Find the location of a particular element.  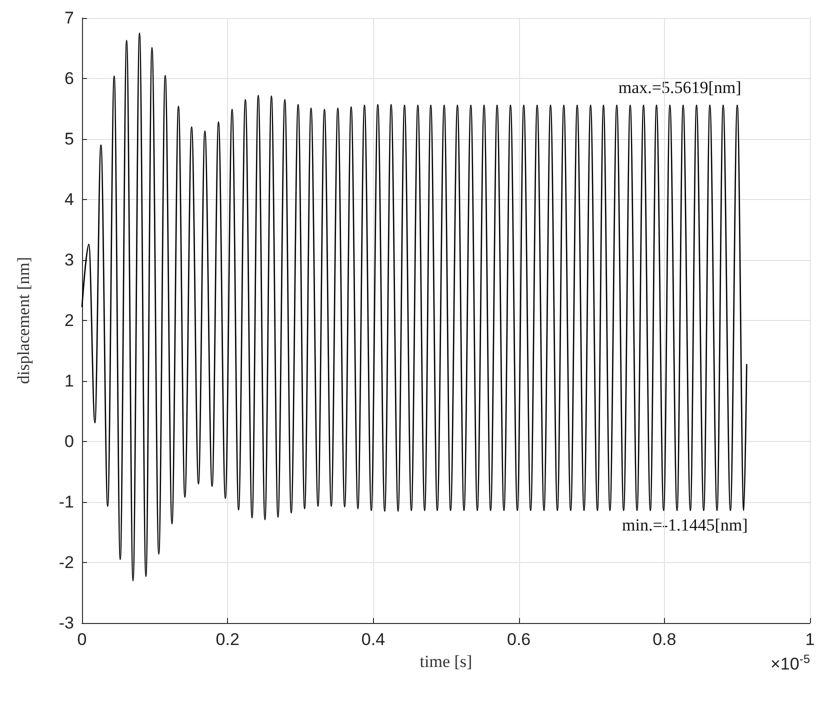

y-axis-title: displacement [nm] is located at coordinates (23, 320).